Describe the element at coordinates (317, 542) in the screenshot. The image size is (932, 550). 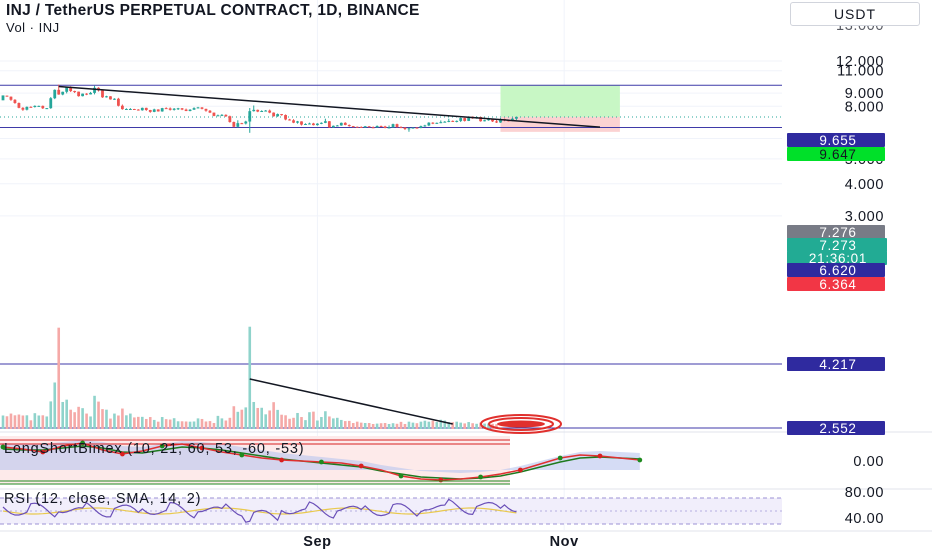
I see `time-tick-label: Sep` at that location.